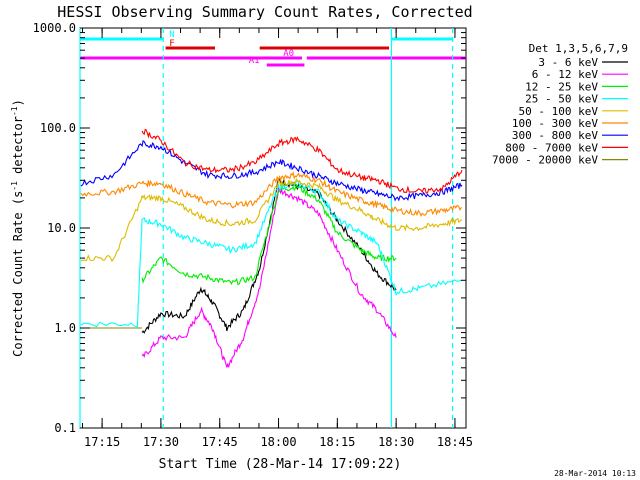 Image resolution: width=640 pixels, height=480 pixels. What do you see at coordinates (54, 28) in the screenshot?
I see `y-tick-label: 1000.0` at bounding box center [54, 28].